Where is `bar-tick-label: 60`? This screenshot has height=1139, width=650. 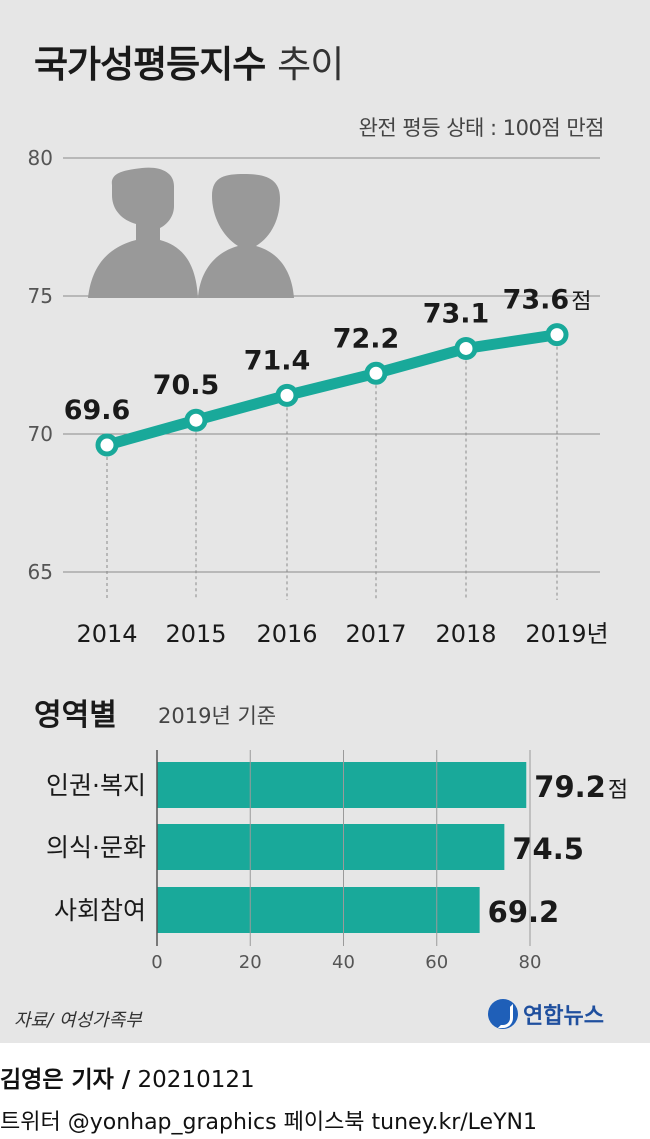 bar-tick-label: 60 is located at coordinates (436, 962).